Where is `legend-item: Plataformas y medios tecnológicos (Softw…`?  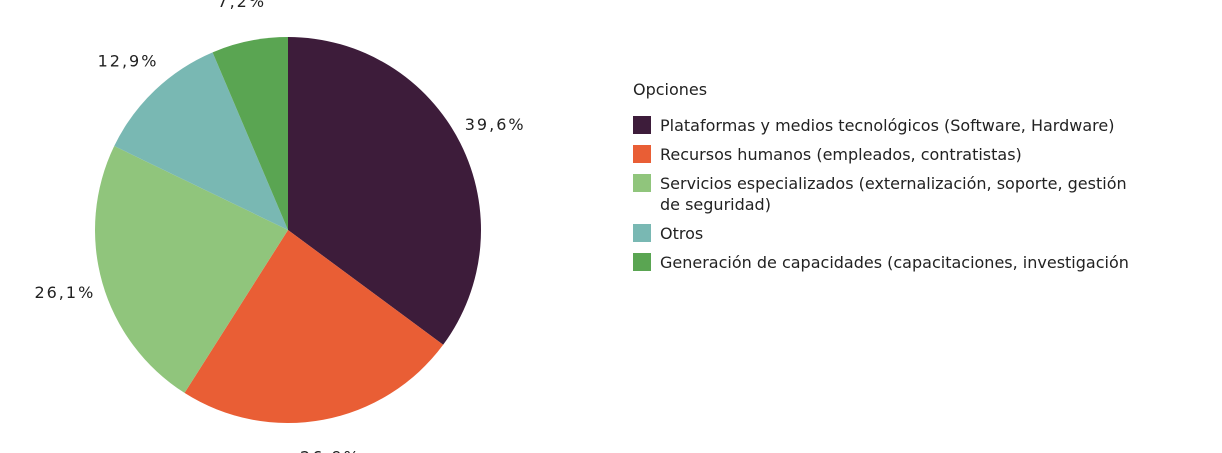 legend-item: Plataformas y medios tecnológicos (Softw… is located at coordinates (913, 125).